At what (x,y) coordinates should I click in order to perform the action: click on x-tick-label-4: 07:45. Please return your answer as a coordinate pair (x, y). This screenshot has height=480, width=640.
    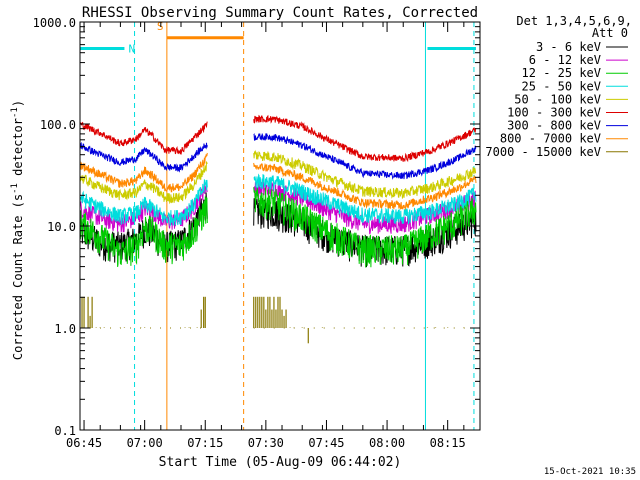
    Looking at the image, I should click on (326, 443).